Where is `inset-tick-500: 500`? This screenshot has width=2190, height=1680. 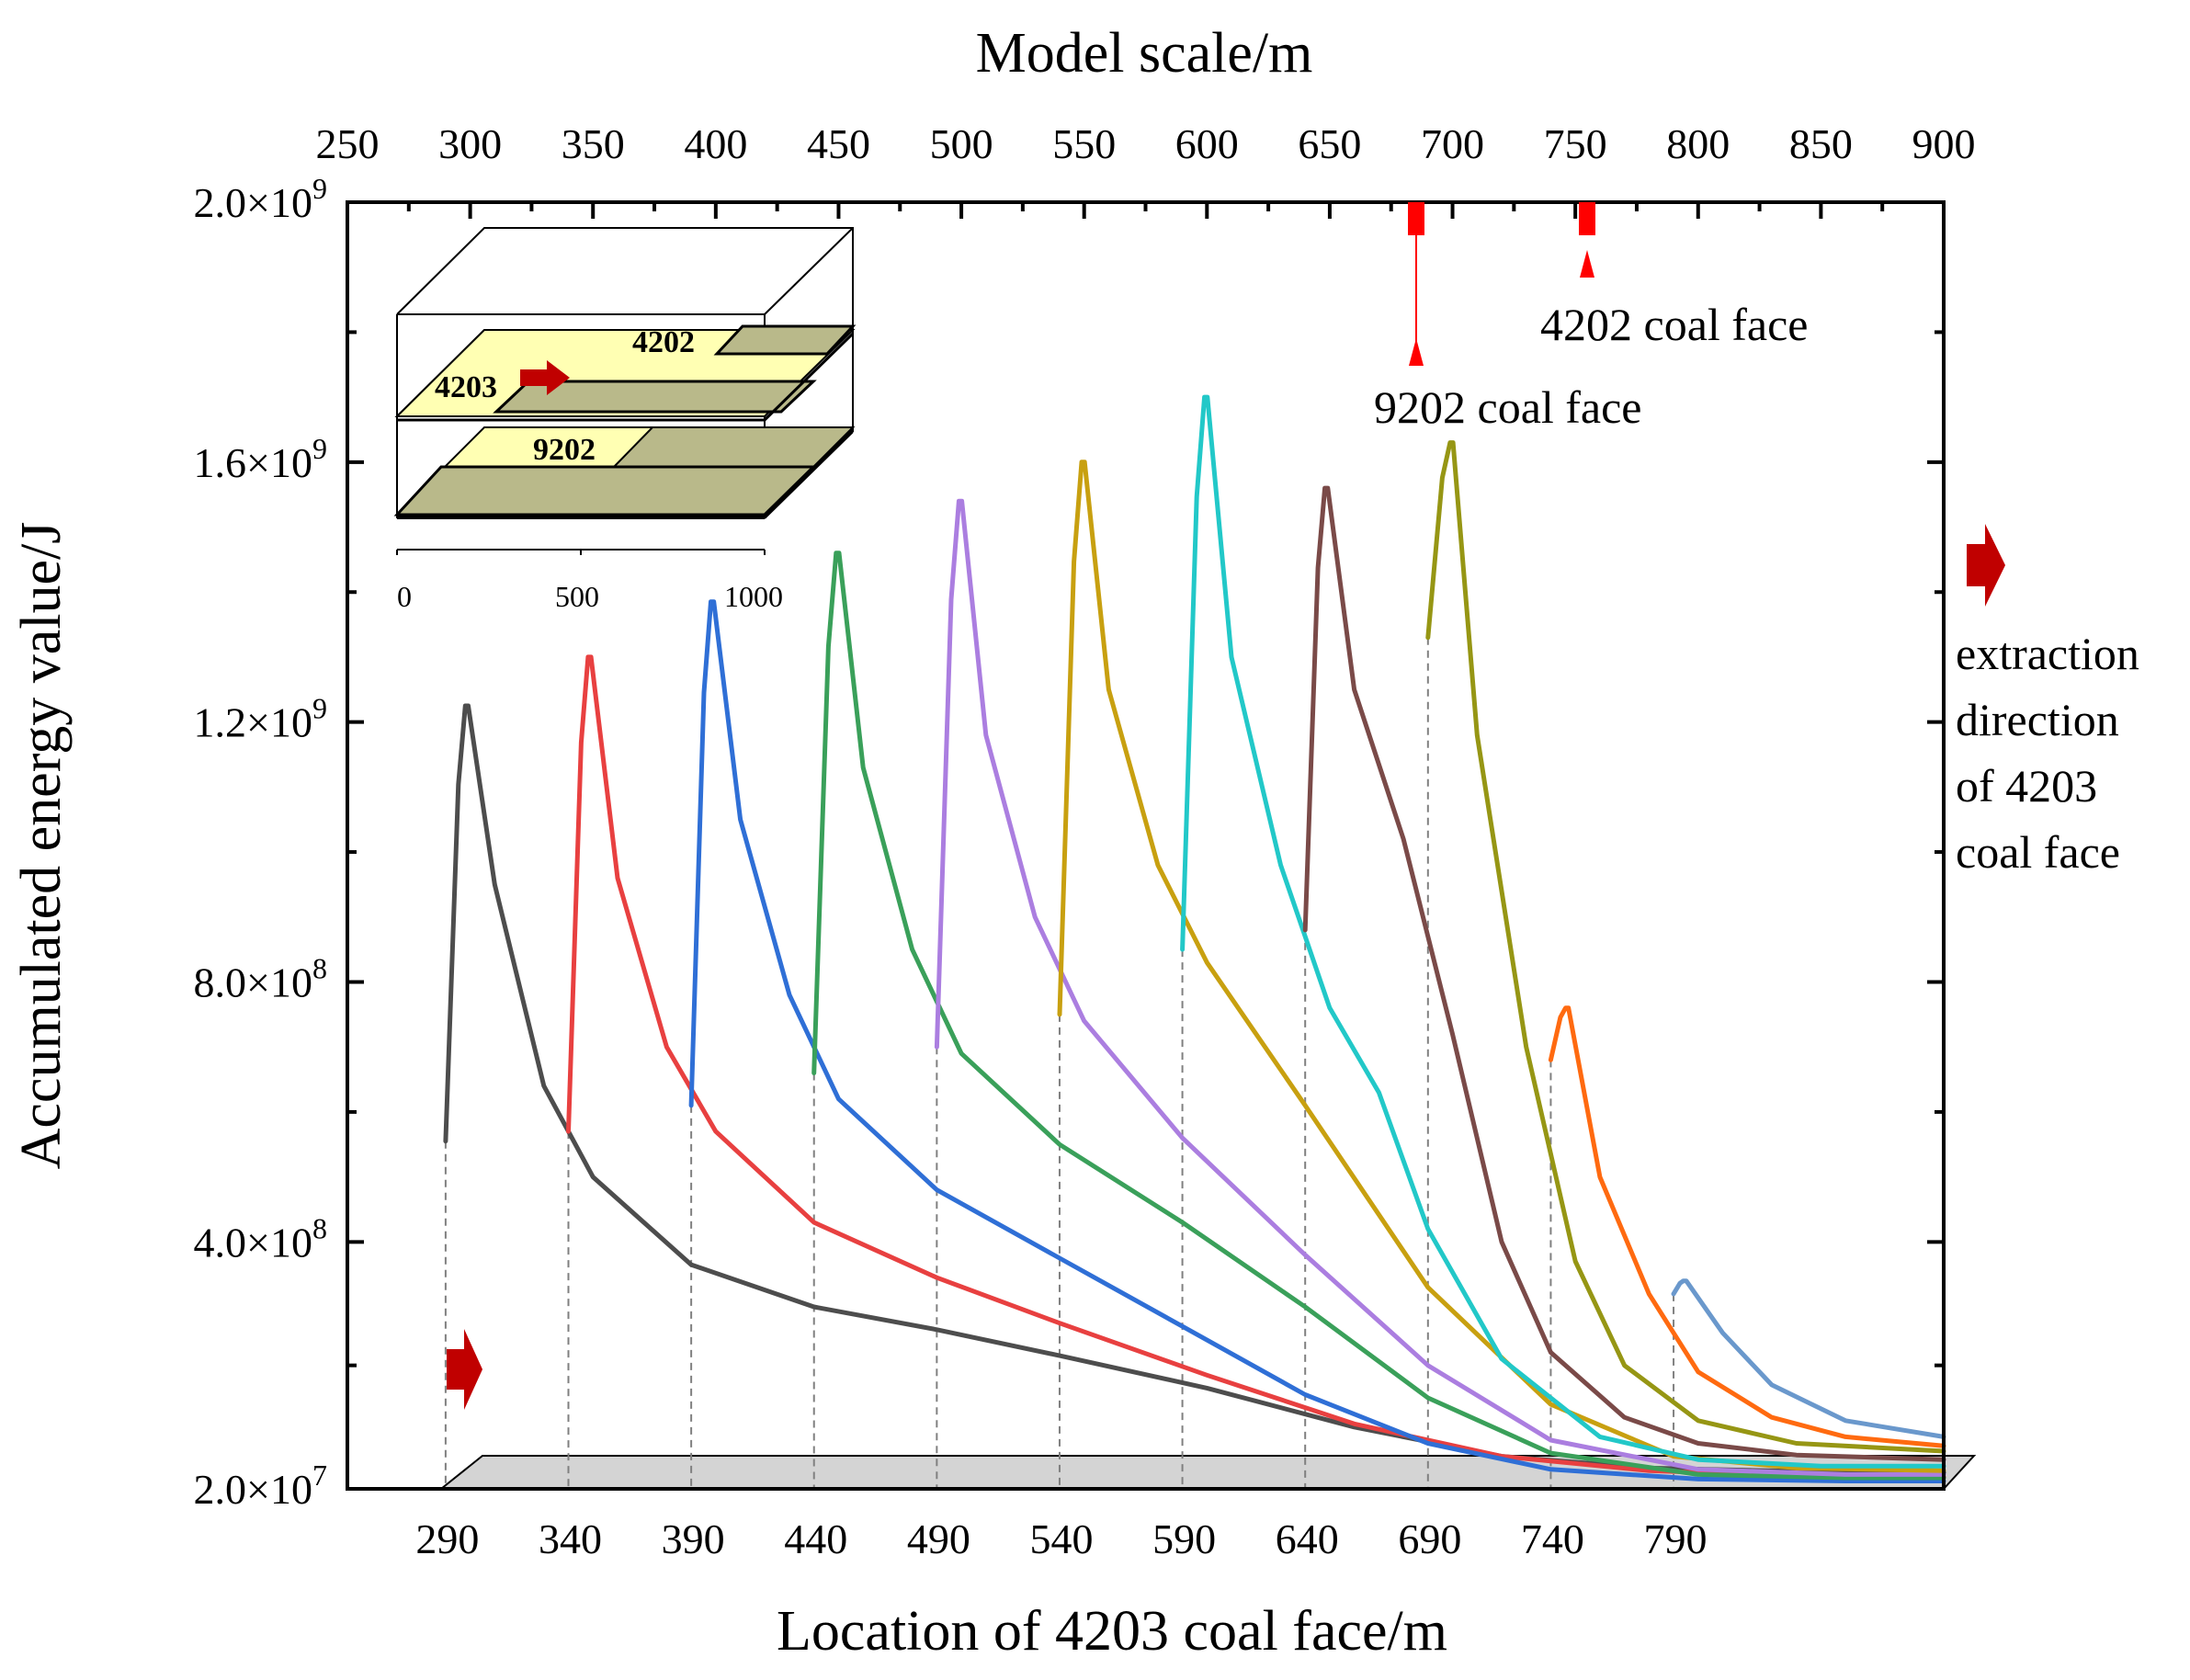 inset-tick-500: 500 is located at coordinates (577, 596).